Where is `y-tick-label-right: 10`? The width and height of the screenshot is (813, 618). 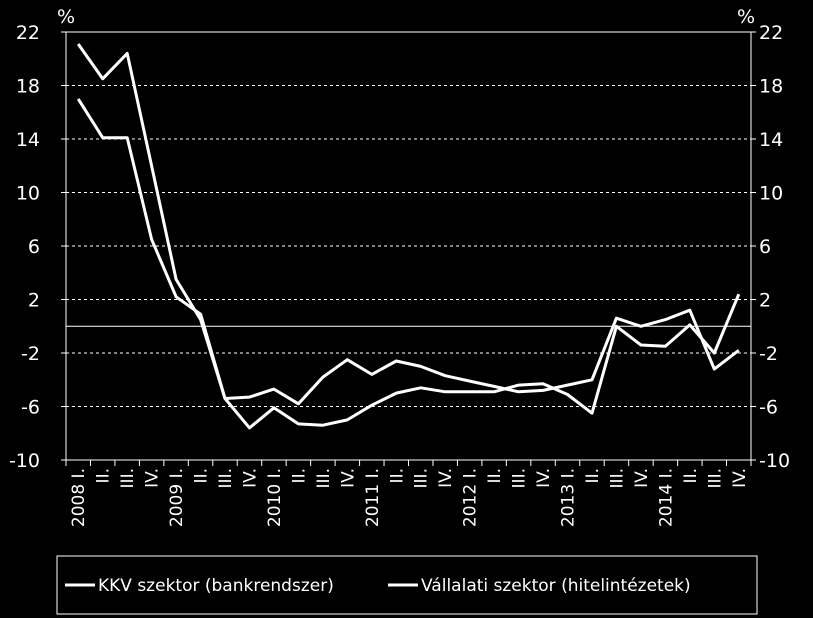 y-tick-label-right: 10 is located at coordinates (771, 194).